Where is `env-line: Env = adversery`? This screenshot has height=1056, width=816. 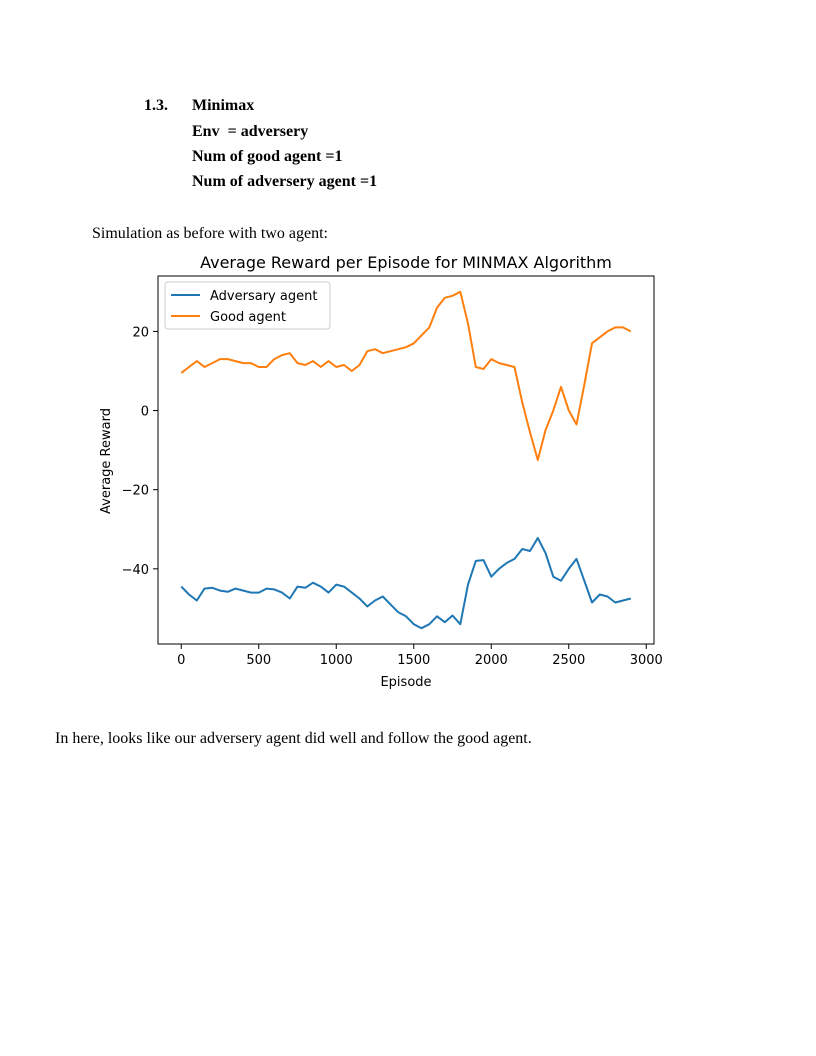
env-line: Env = adversery is located at coordinates (250, 131).